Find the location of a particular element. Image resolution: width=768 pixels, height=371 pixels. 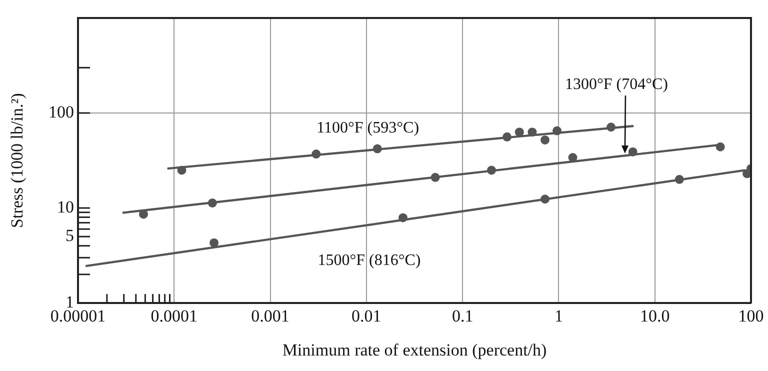

x-tick-label: 1 is located at coordinates (558, 316).